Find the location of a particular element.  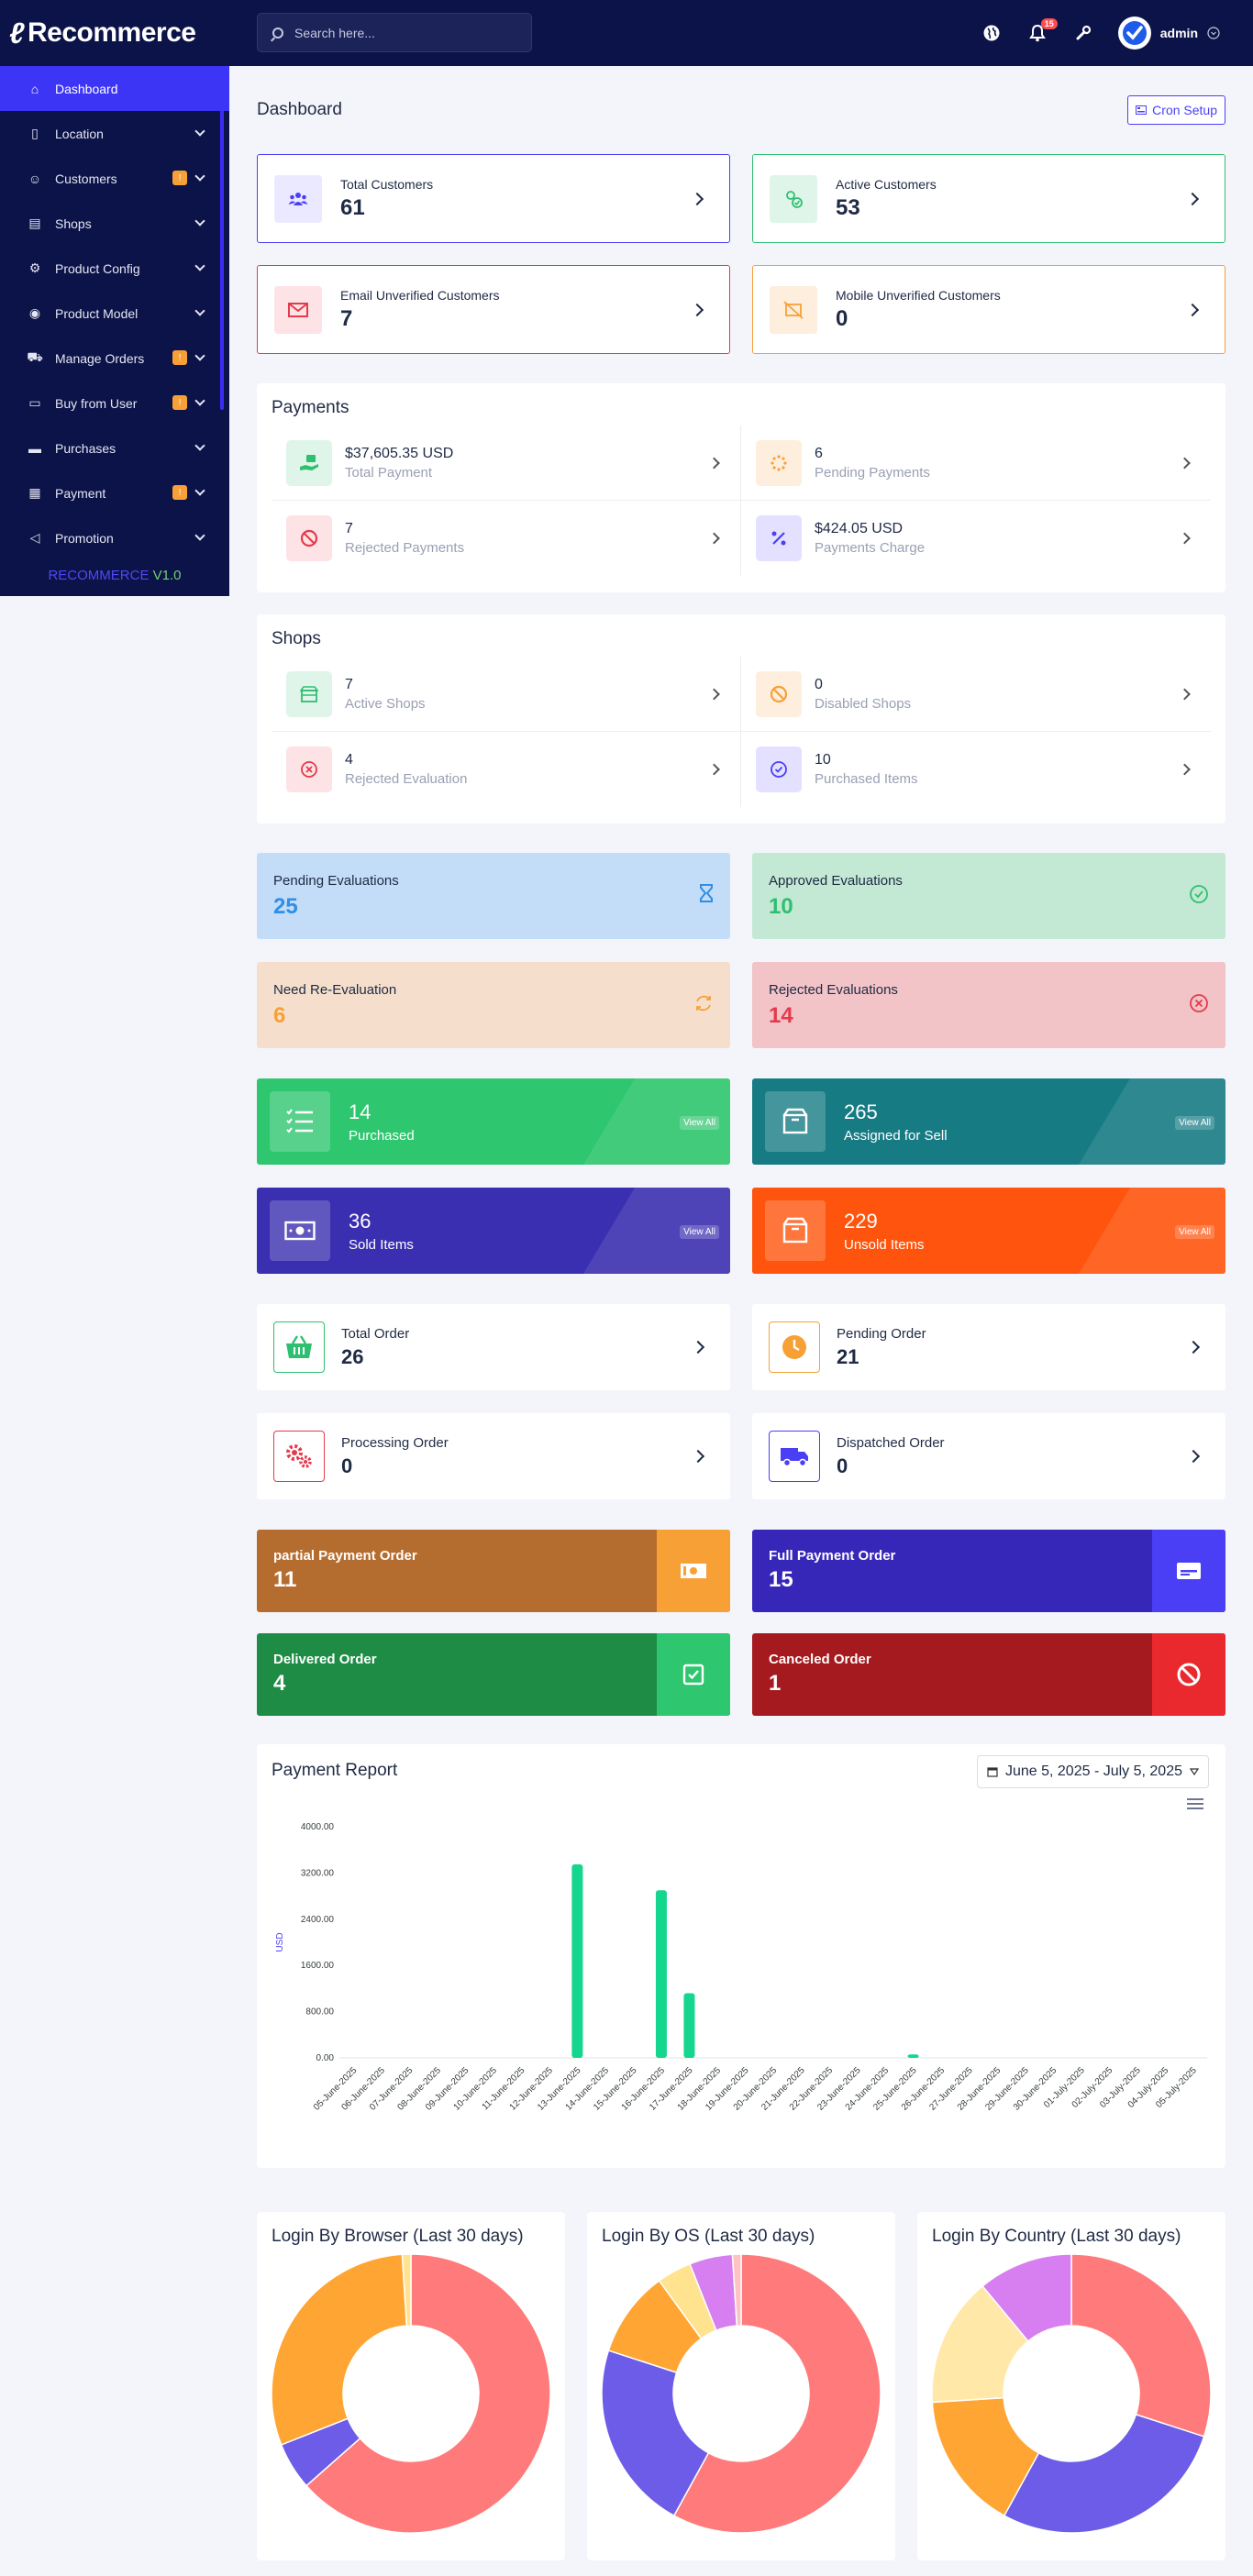

card-label: Processing Order is located at coordinates (395, 1442).